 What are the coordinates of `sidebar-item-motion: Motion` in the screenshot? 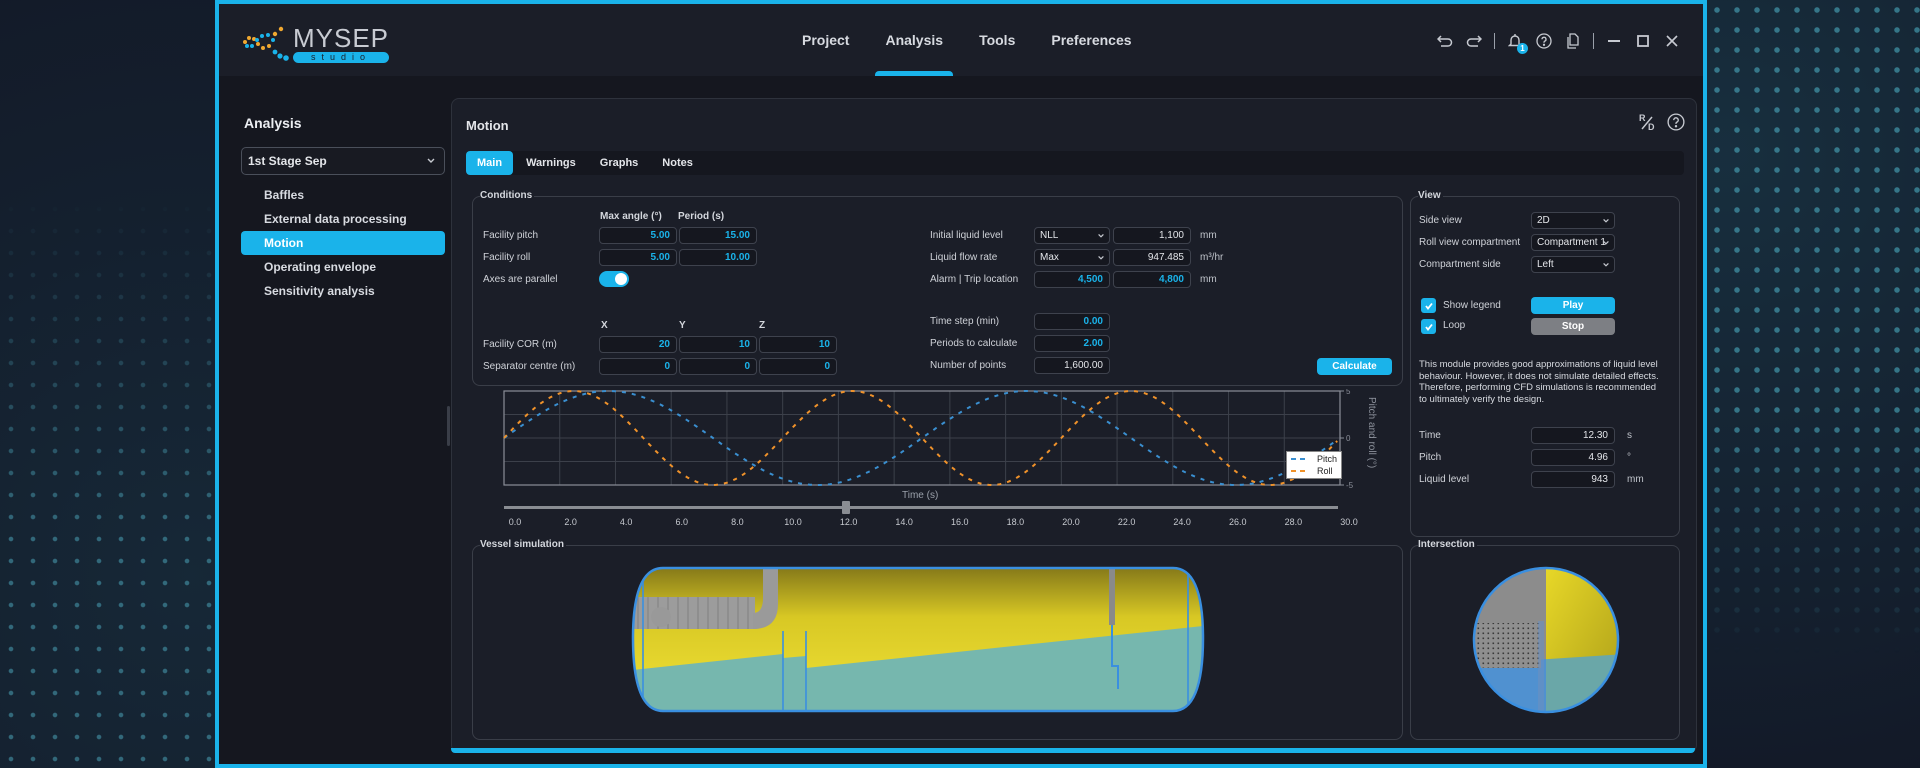 It's located at (343, 243).